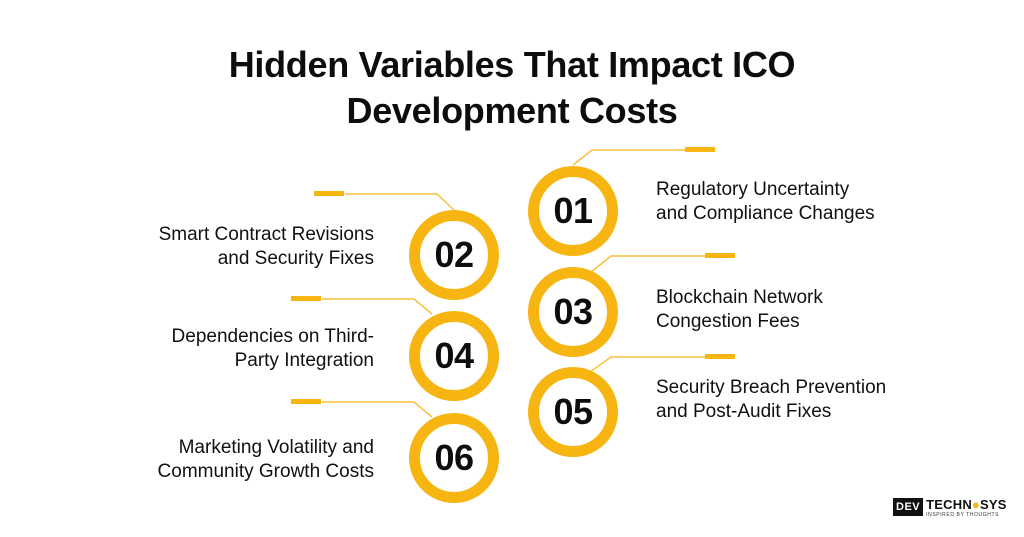 This screenshot has width=1024, height=537. Describe the element at coordinates (265, 471) in the screenshot. I see `step-06-label-line-2: Community Growth Costs` at that location.